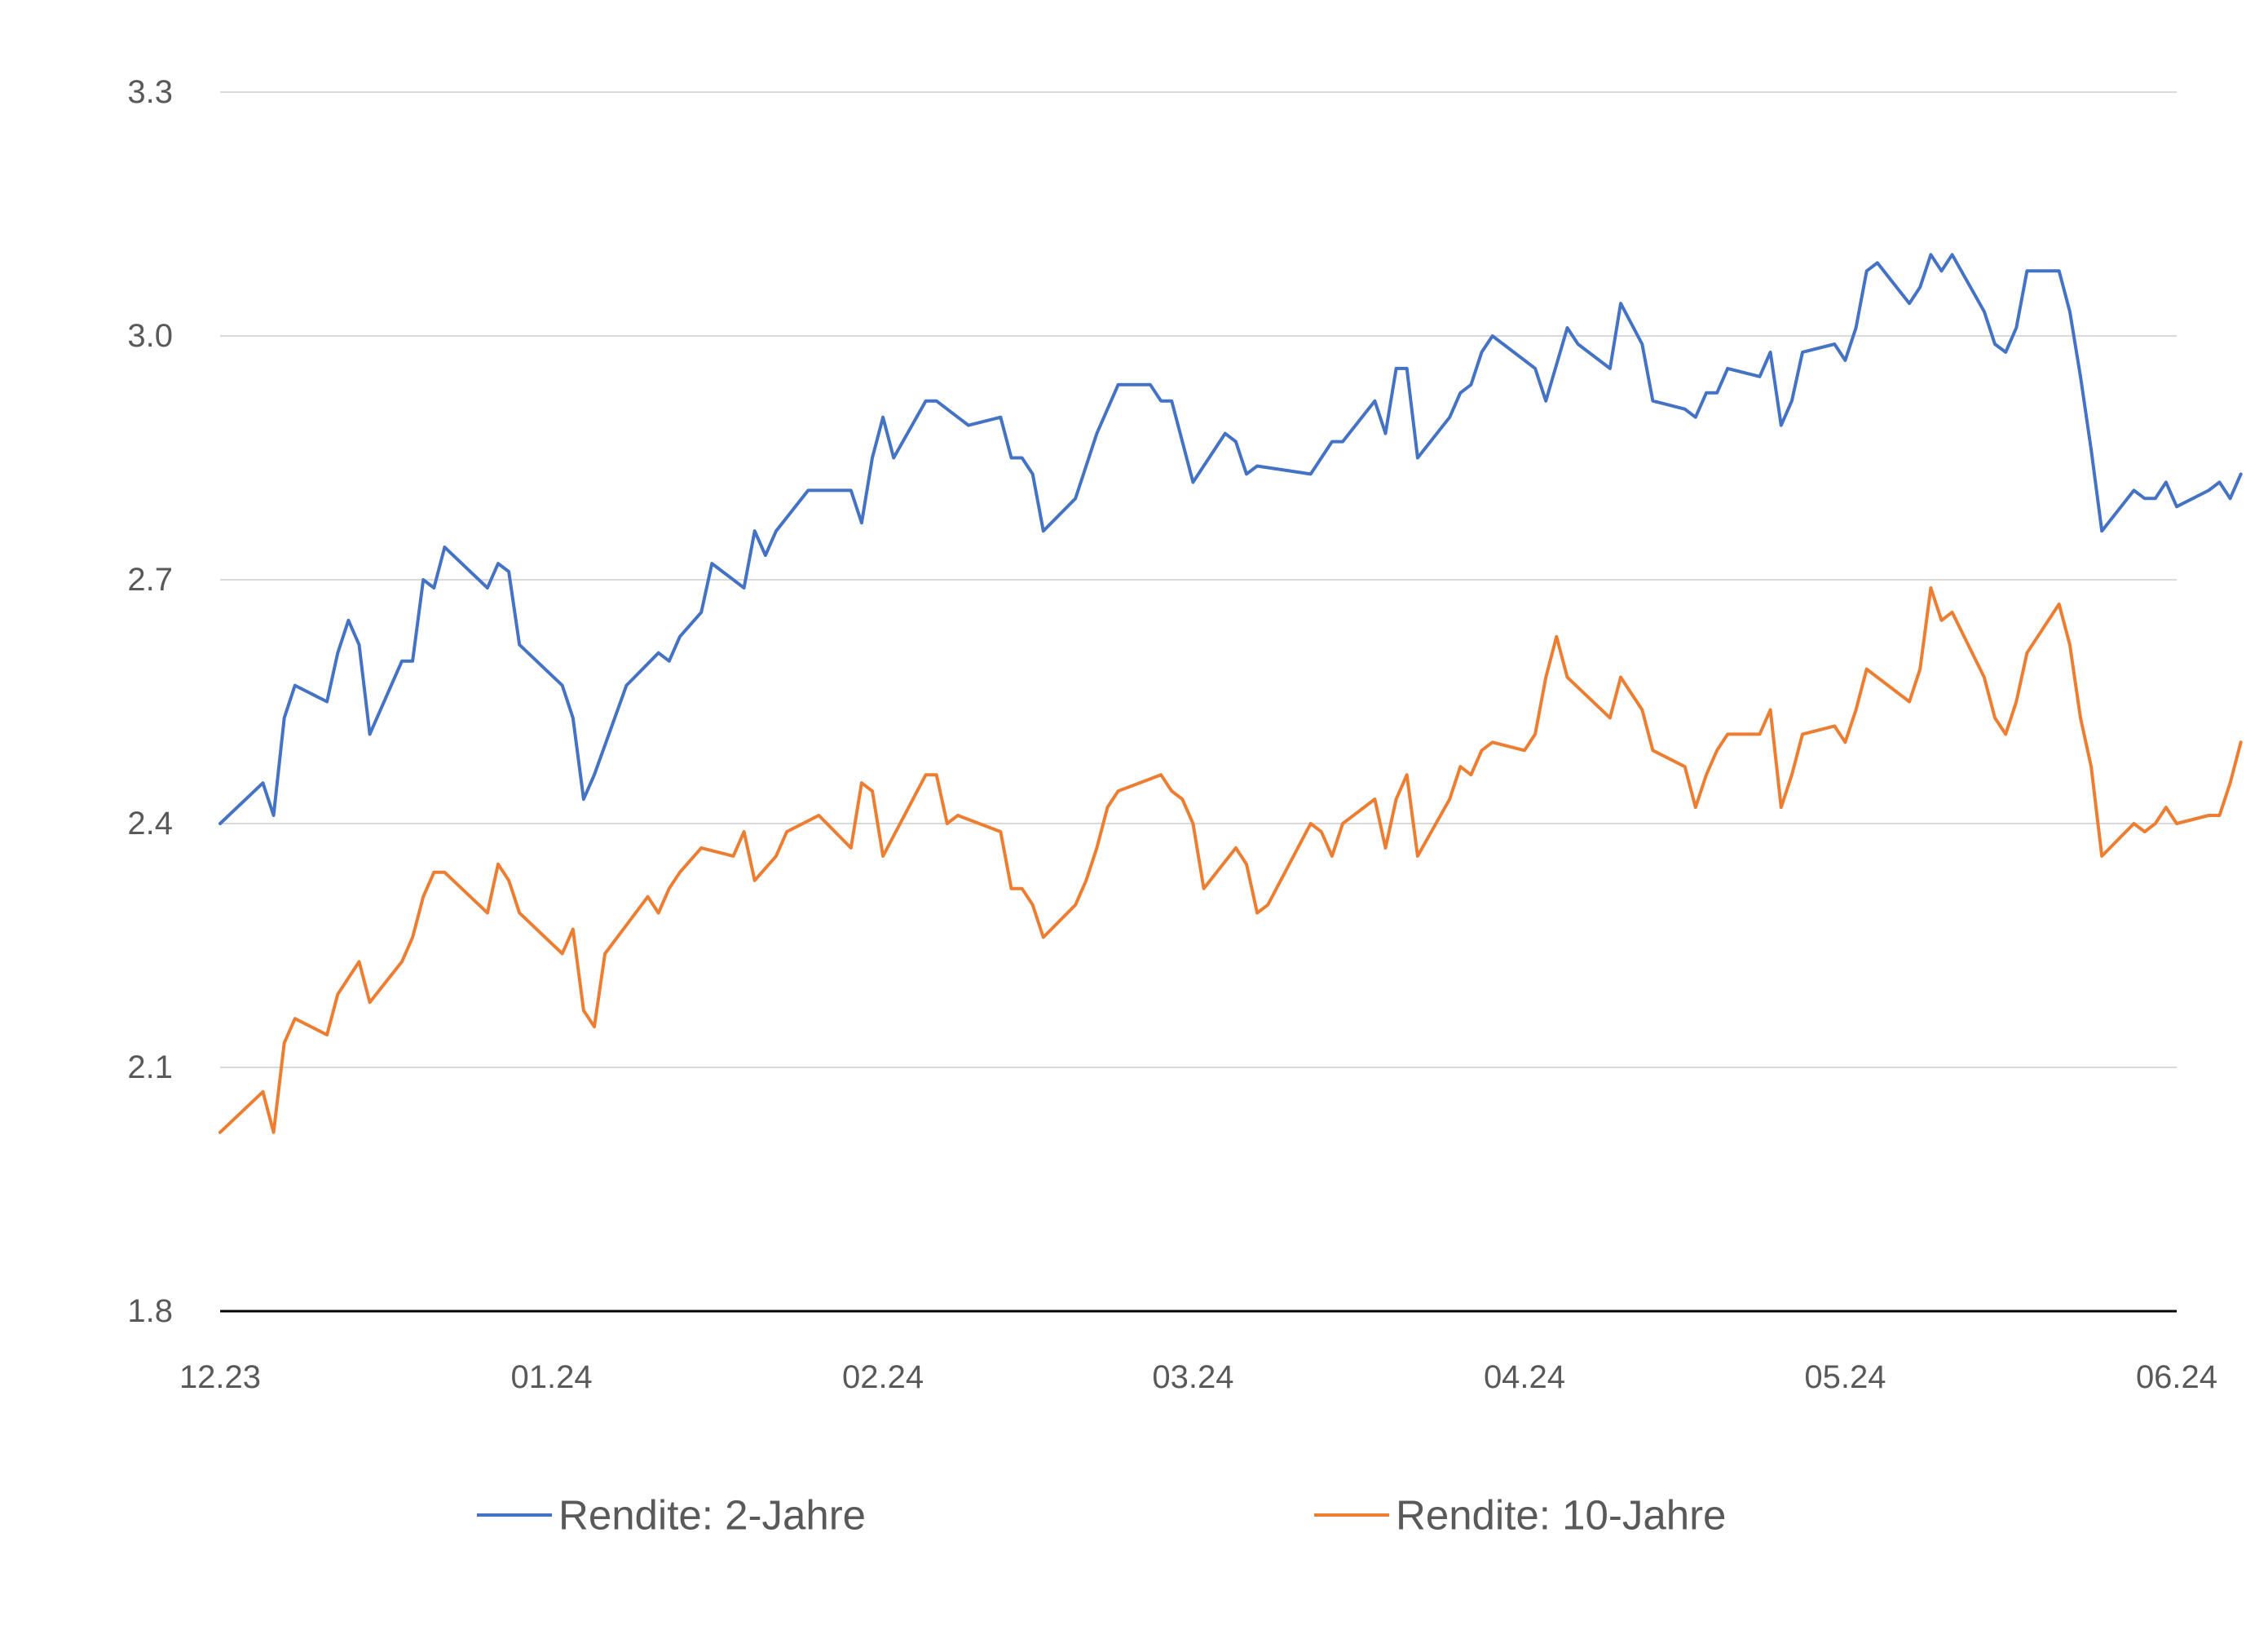  What do you see at coordinates (150, 824) in the screenshot?
I see `y-tick-label: 2.4` at bounding box center [150, 824].